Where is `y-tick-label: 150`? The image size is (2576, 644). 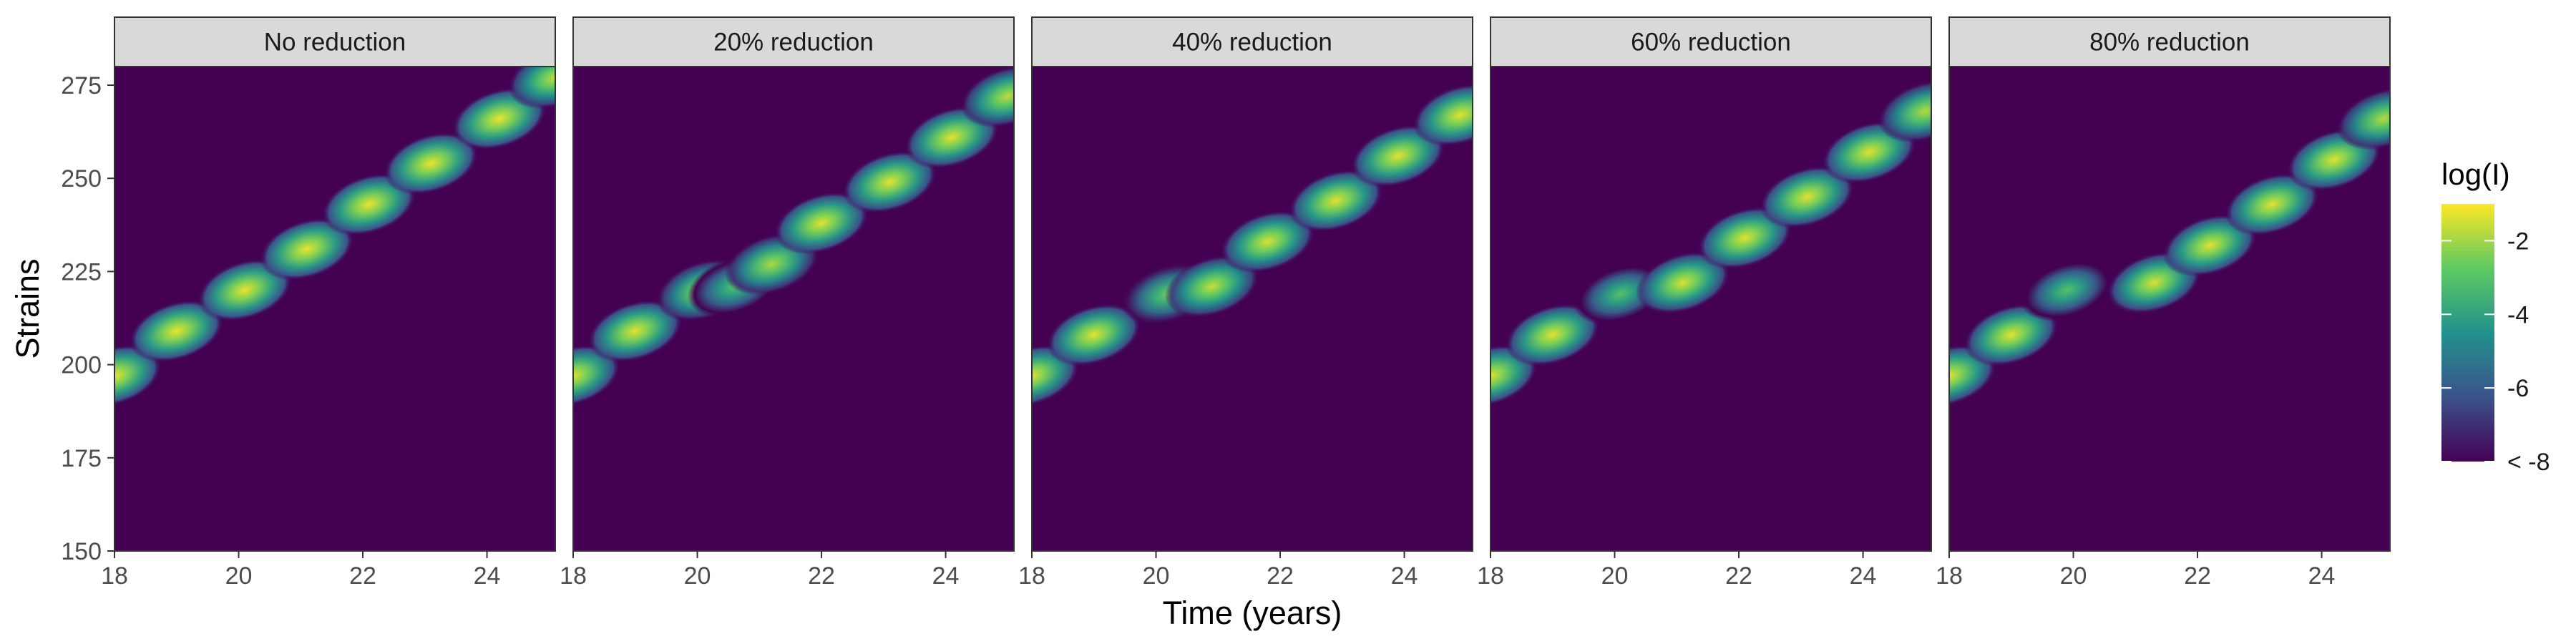
y-tick-label: 150 is located at coordinates (81, 551).